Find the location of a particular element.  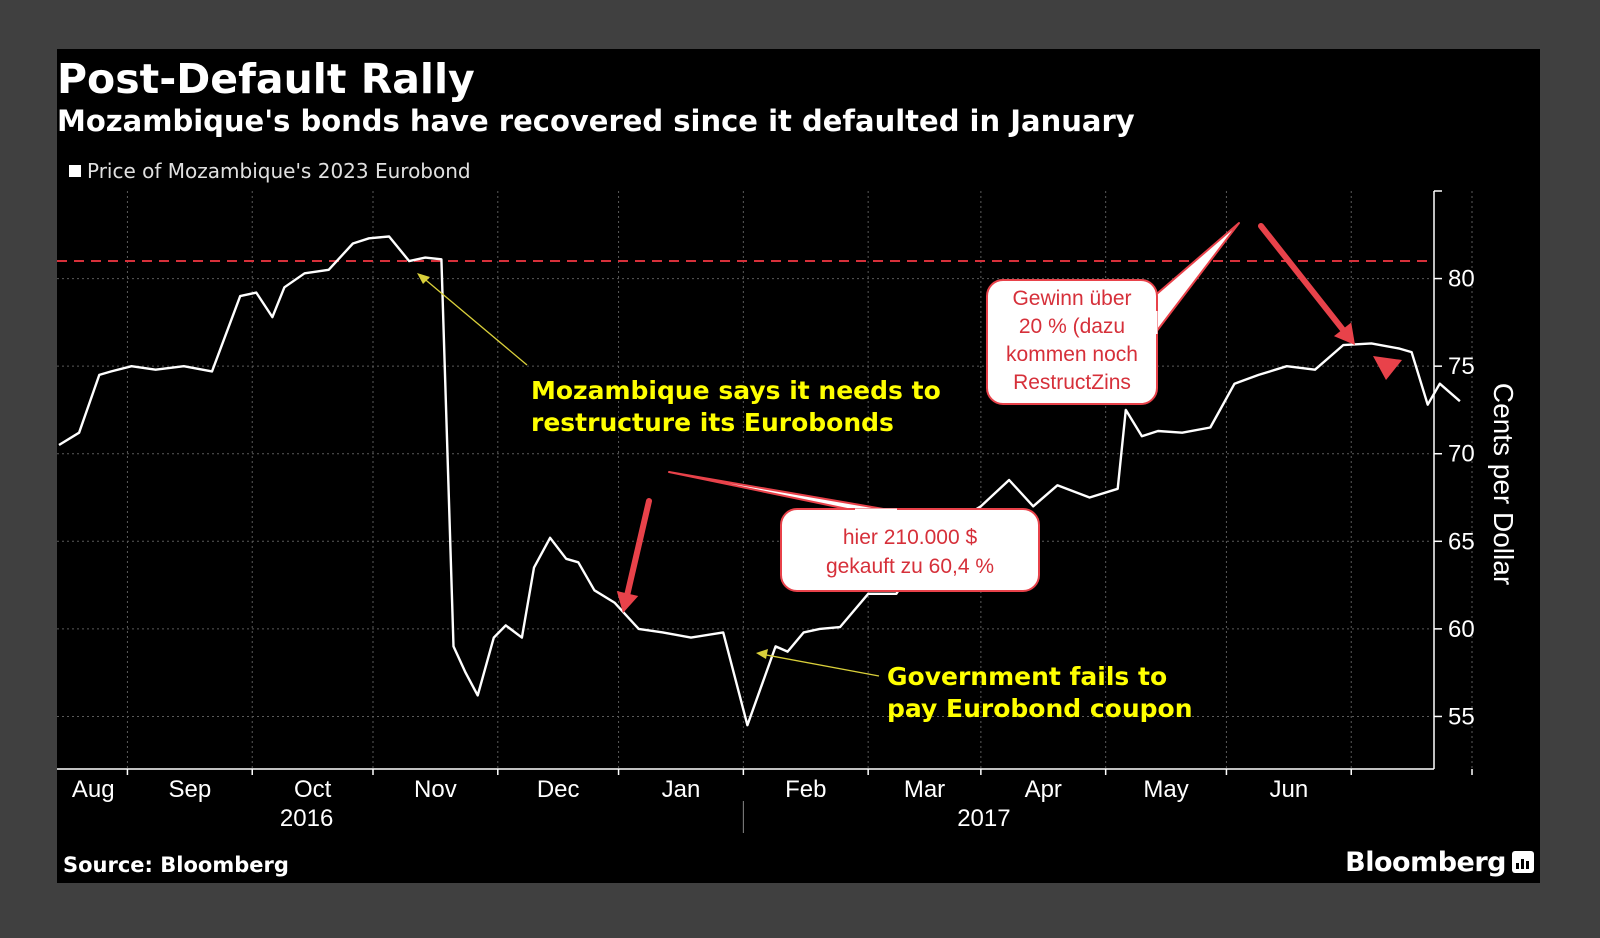

annotation-coupon: Government fails to is located at coordinates (1027, 676).